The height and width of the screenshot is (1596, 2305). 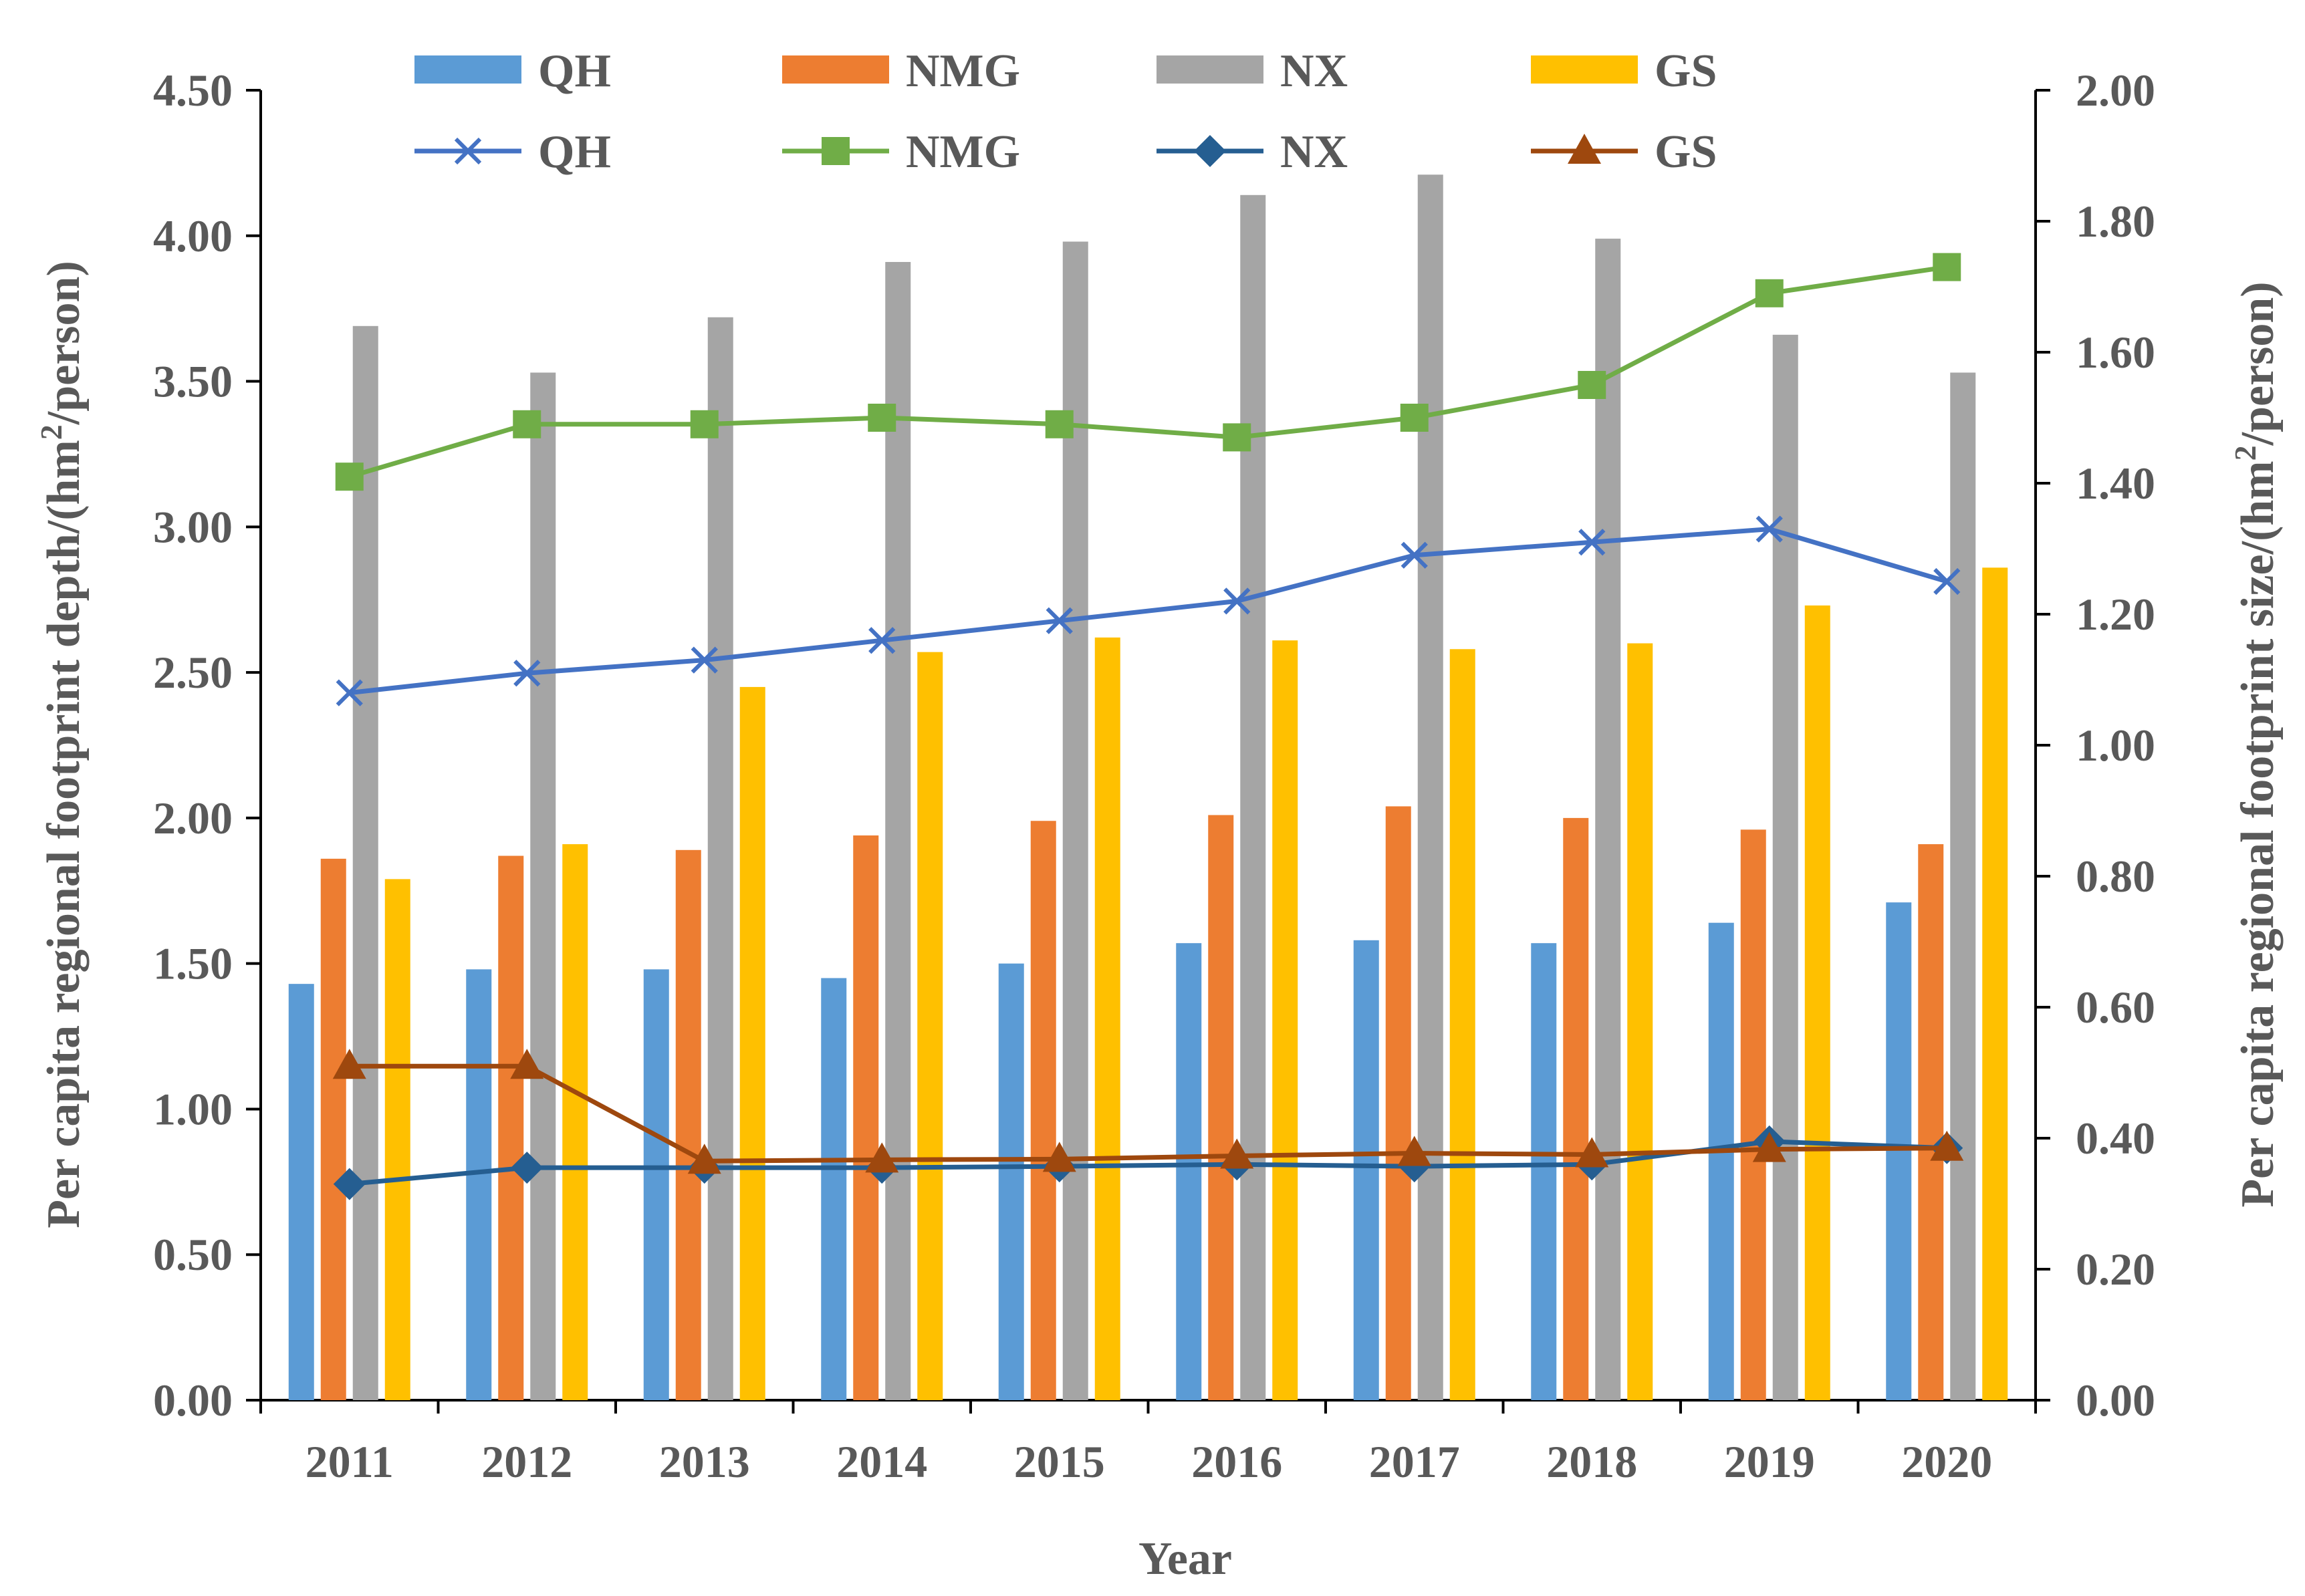 What do you see at coordinates (1065, 112) in the screenshot?
I see `legend: QH NMG NX GS QH NMG NX GS` at bounding box center [1065, 112].